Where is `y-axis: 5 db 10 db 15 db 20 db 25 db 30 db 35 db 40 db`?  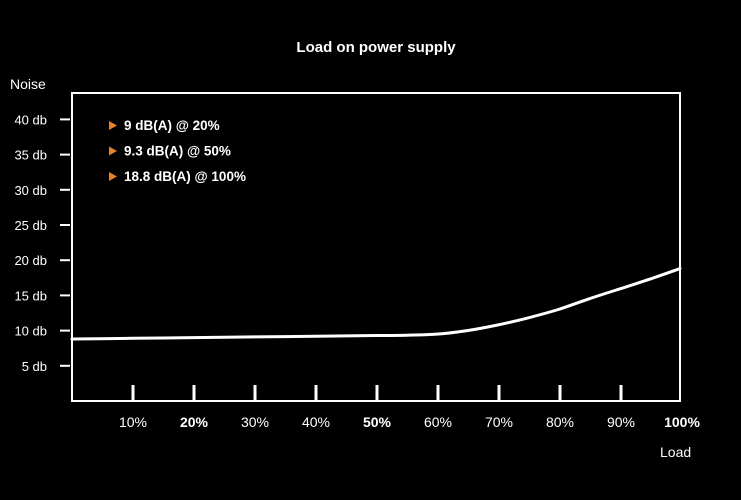 y-axis: 5 db 10 db 15 db 20 db 25 db 30 db 35 db 40 db is located at coordinates (42, 243).